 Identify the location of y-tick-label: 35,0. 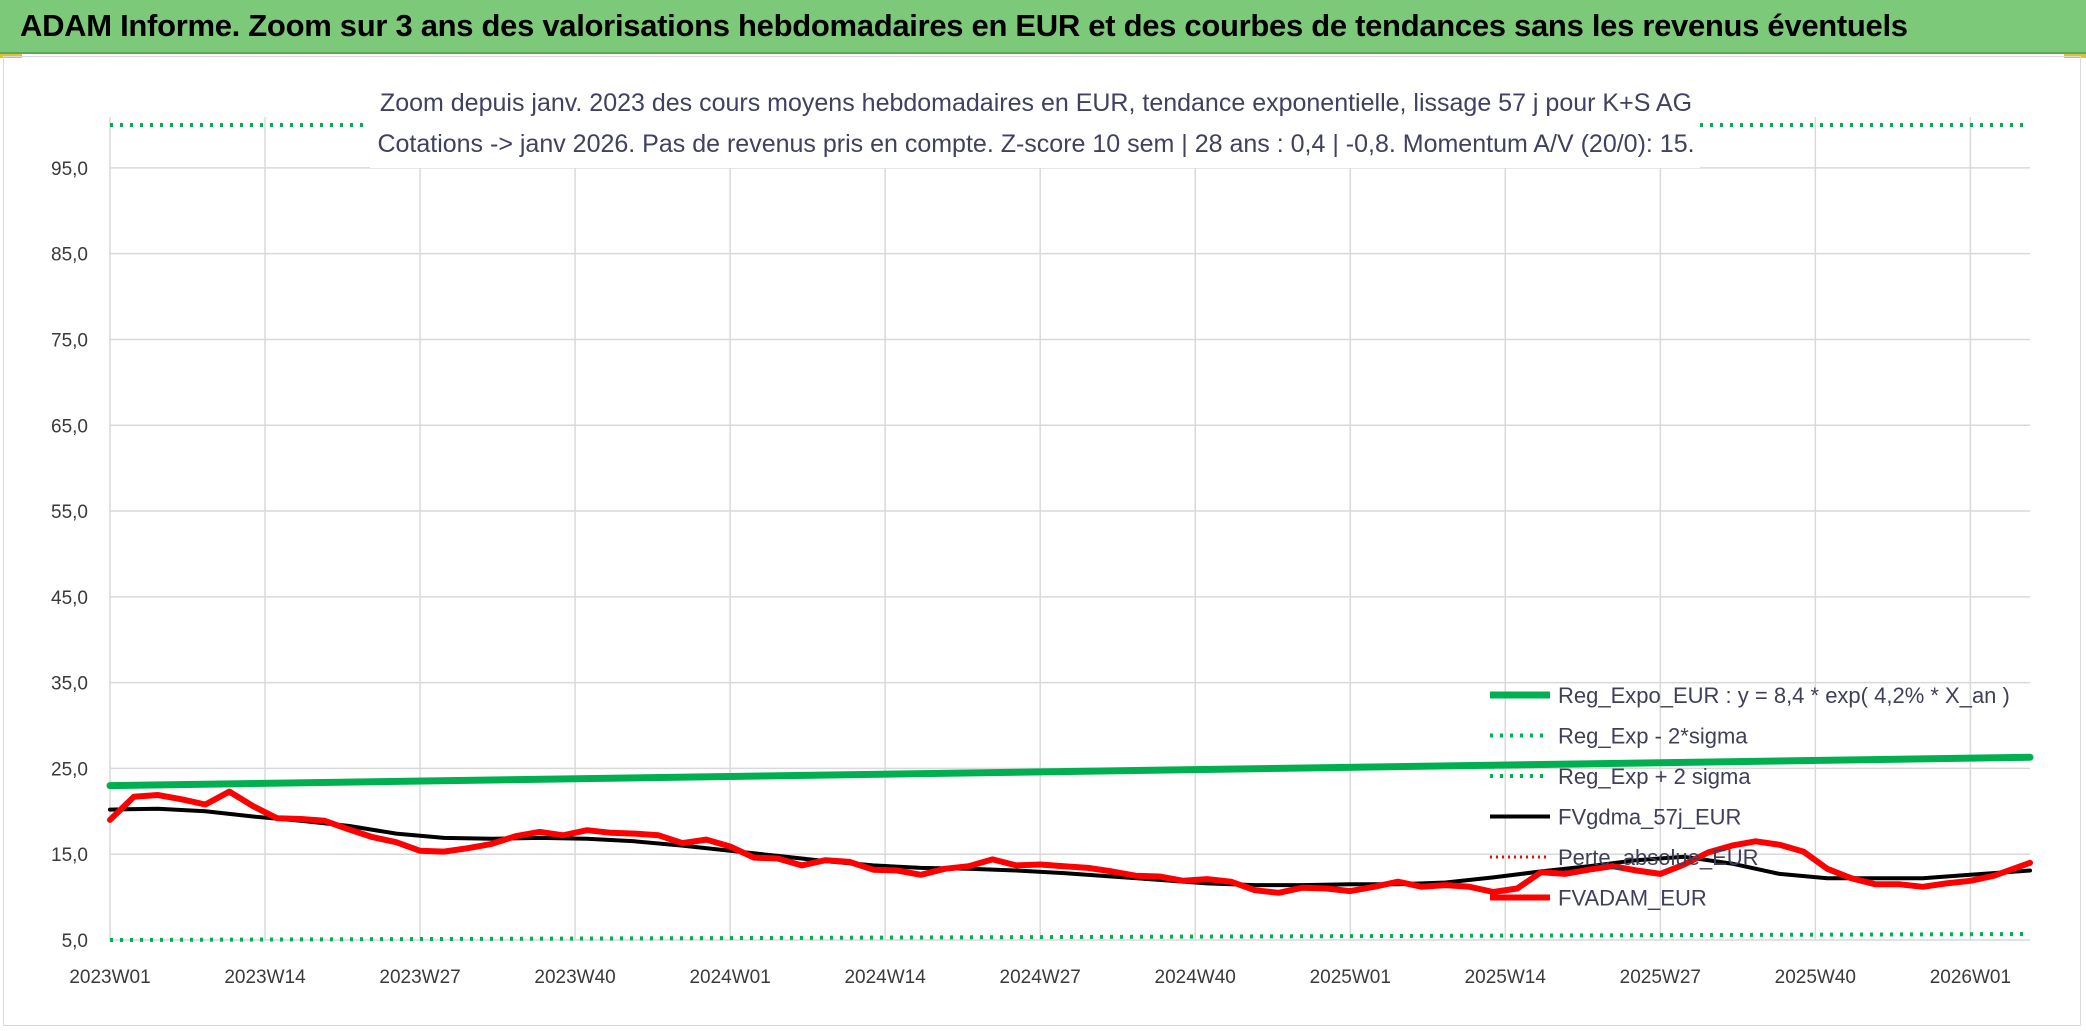
(69, 684).